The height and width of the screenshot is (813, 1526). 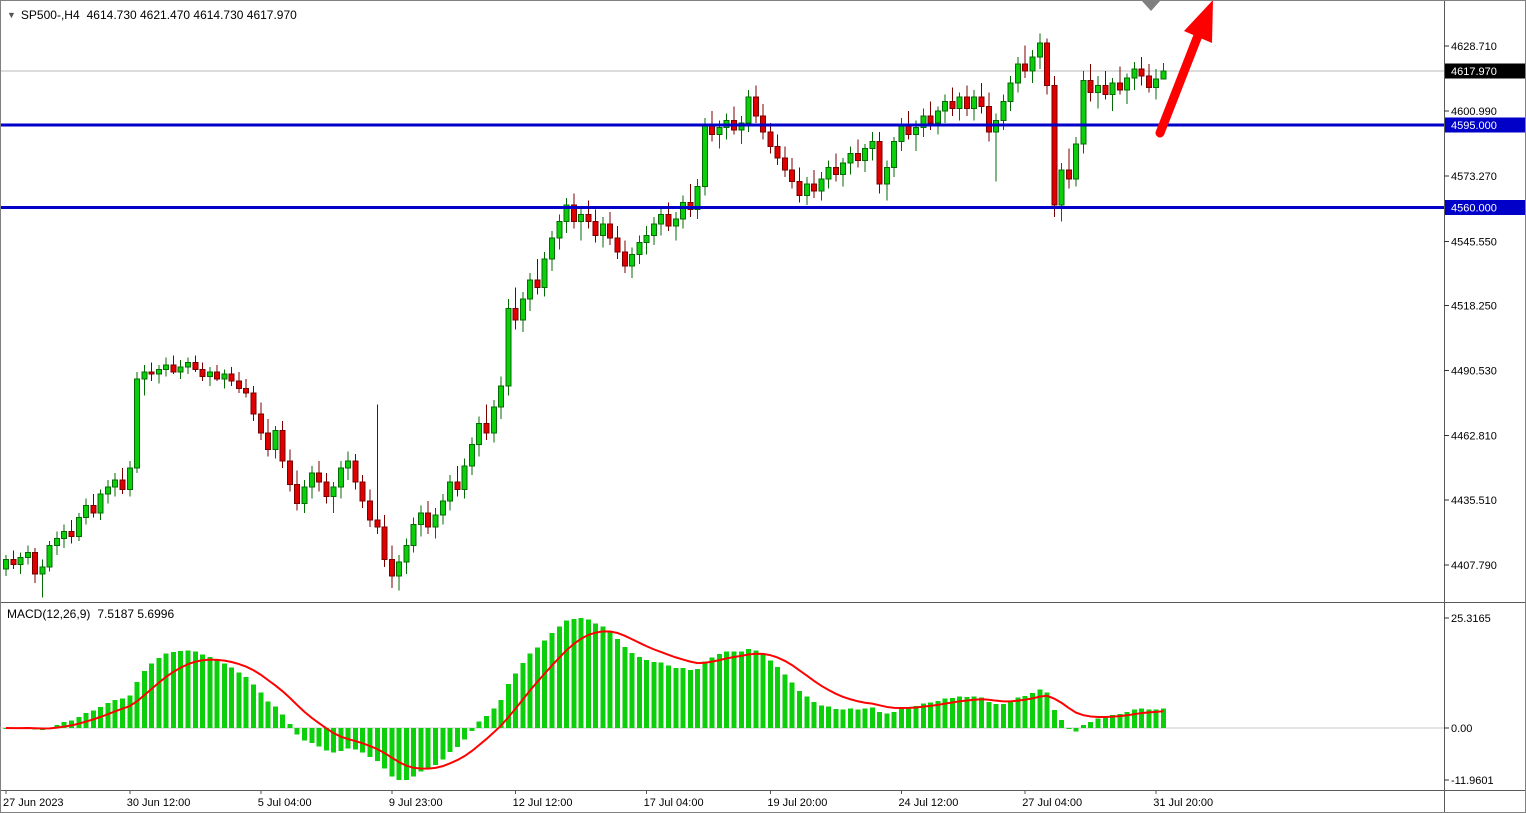 I want to click on price-axis-label: 4518.250, so click(x=1474, y=306).